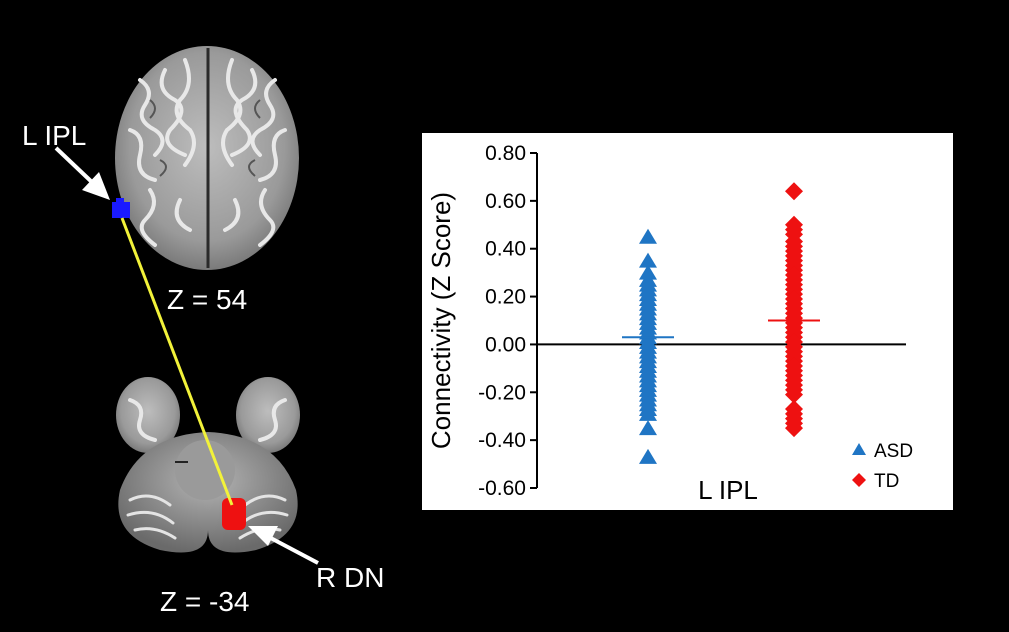 The width and height of the screenshot is (1009, 632). What do you see at coordinates (205, 601) in the screenshot?
I see `label-z-bottom: Z = -34` at bounding box center [205, 601].